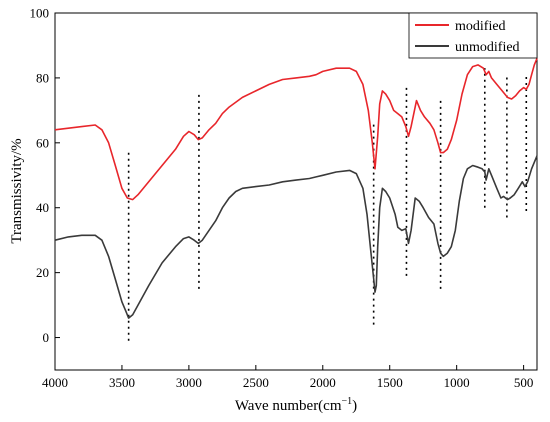  Describe the element at coordinates (42, 77) in the screenshot. I see `y-tick-label: 80` at that location.